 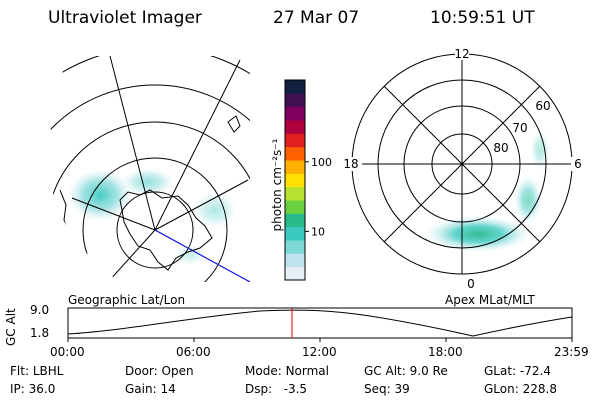 What do you see at coordinates (406, 371) in the screenshot?
I see `footer-gc-alt: GC Alt: 9.0 Re` at bounding box center [406, 371].